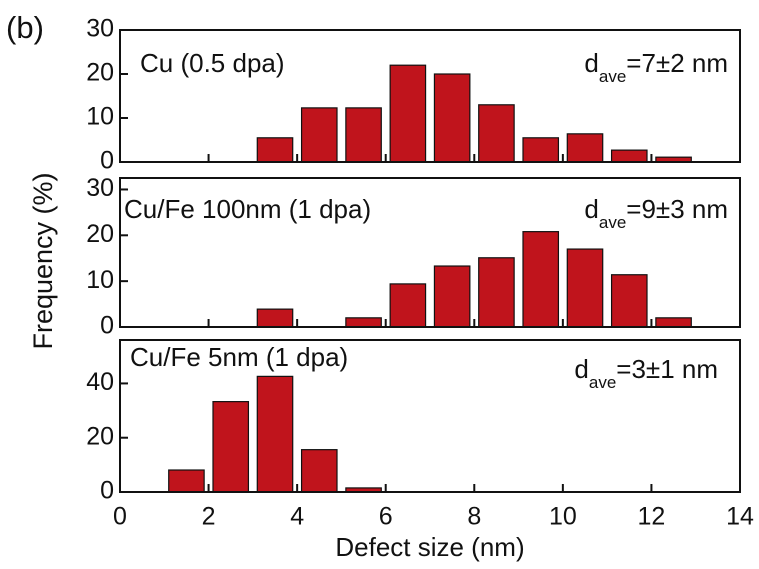 The image size is (759, 569). I want to click on y-axis-label: Frequency (%), so click(43, 260).